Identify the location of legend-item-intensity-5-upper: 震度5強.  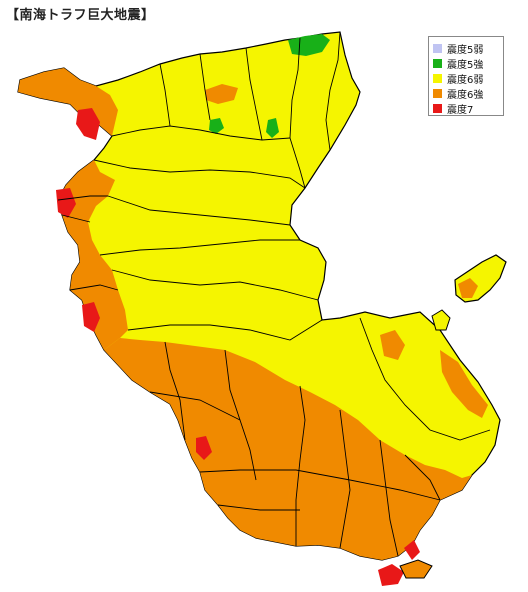
(466, 63).